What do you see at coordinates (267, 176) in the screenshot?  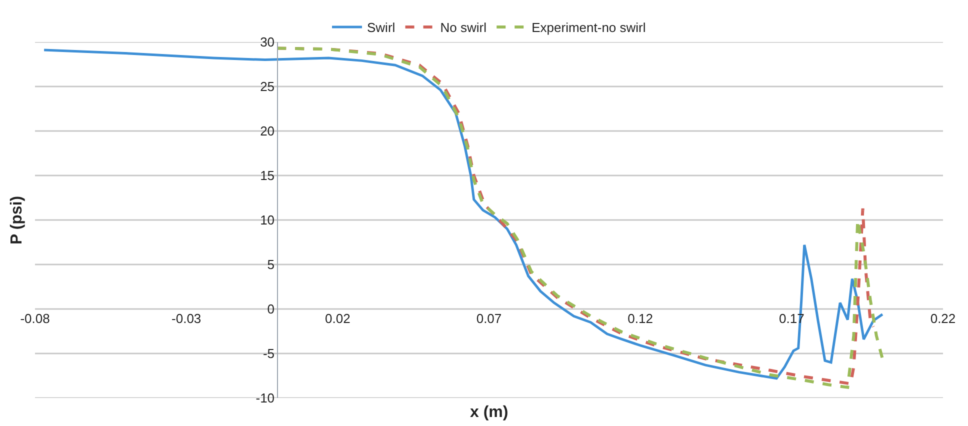 I see `y-tick-label: 15` at bounding box center [267, 176].